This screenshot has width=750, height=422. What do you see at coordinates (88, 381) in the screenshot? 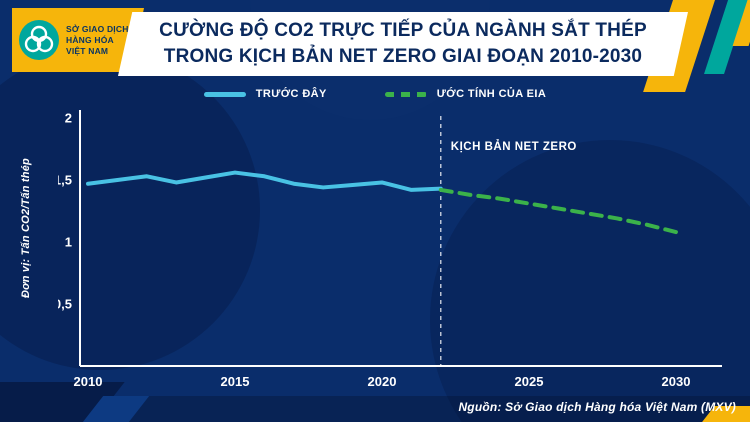
I see `x-tick-label: 2010` at bounding box center [88, 381].